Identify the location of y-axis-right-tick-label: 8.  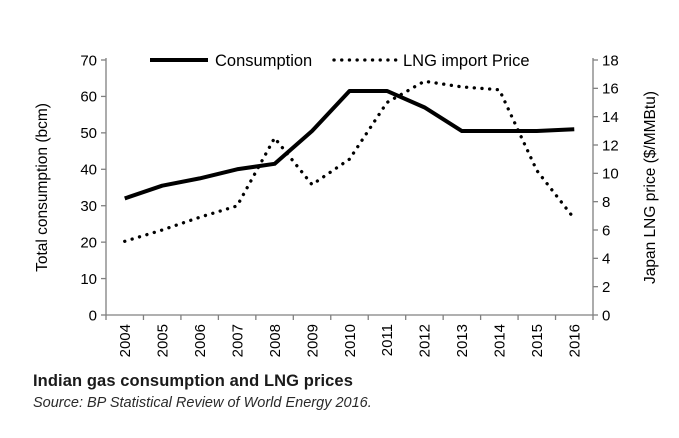
(606, 202).